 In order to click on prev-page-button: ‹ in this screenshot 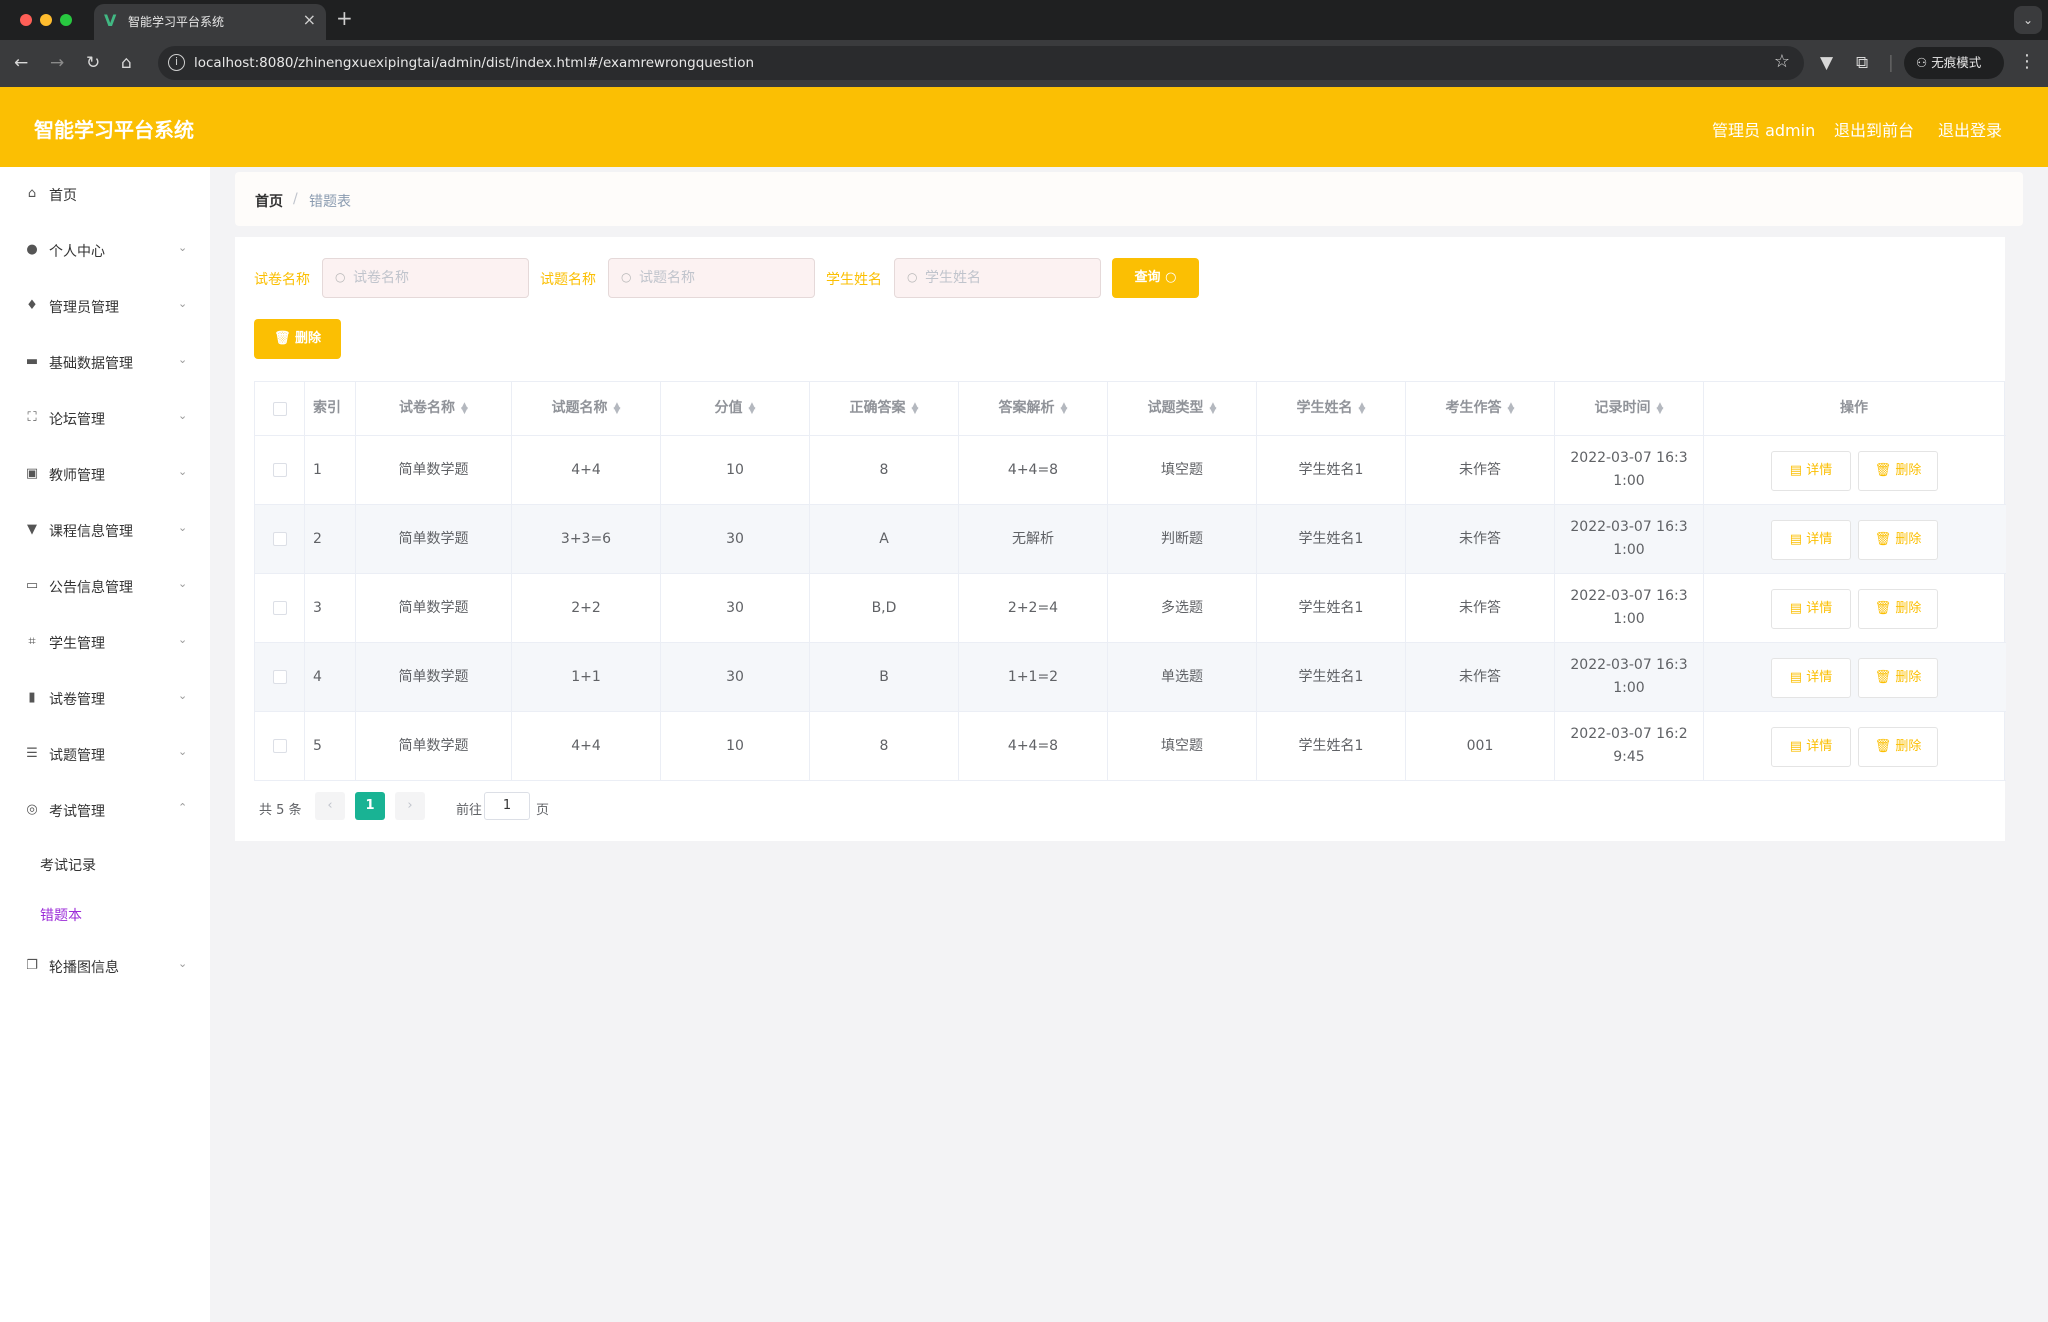, I will do `click(330, 806)`.